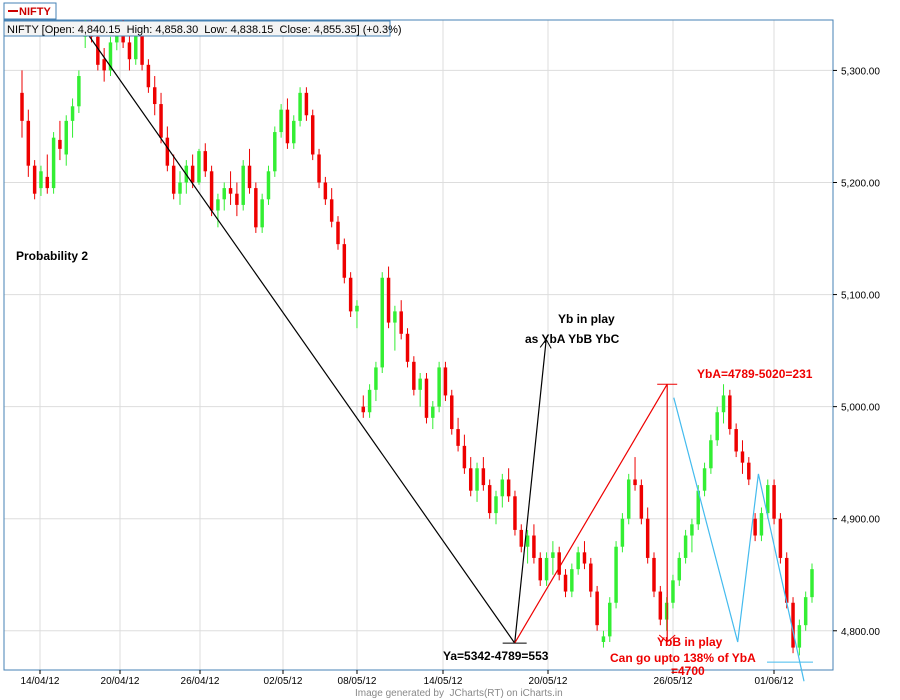 The image size is (900, 700). Describe the element at coordinates (548, 681) in the screenshot. I see `x-tick-label: 20/05/12` at that location.